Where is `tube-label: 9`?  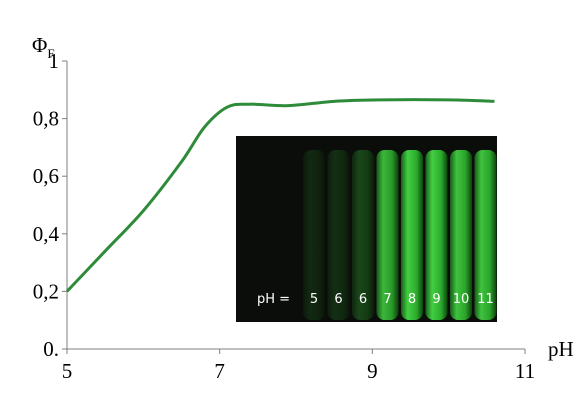
tube-label: 9 is located at coordinates (436, 299).